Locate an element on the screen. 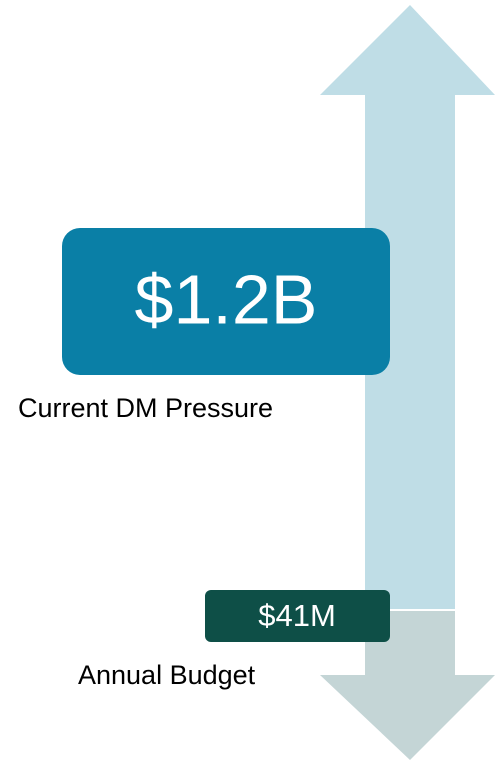 The width and height of the screenshot is (495, 763). budget-value: $41M is located at coordinates (297, 615).